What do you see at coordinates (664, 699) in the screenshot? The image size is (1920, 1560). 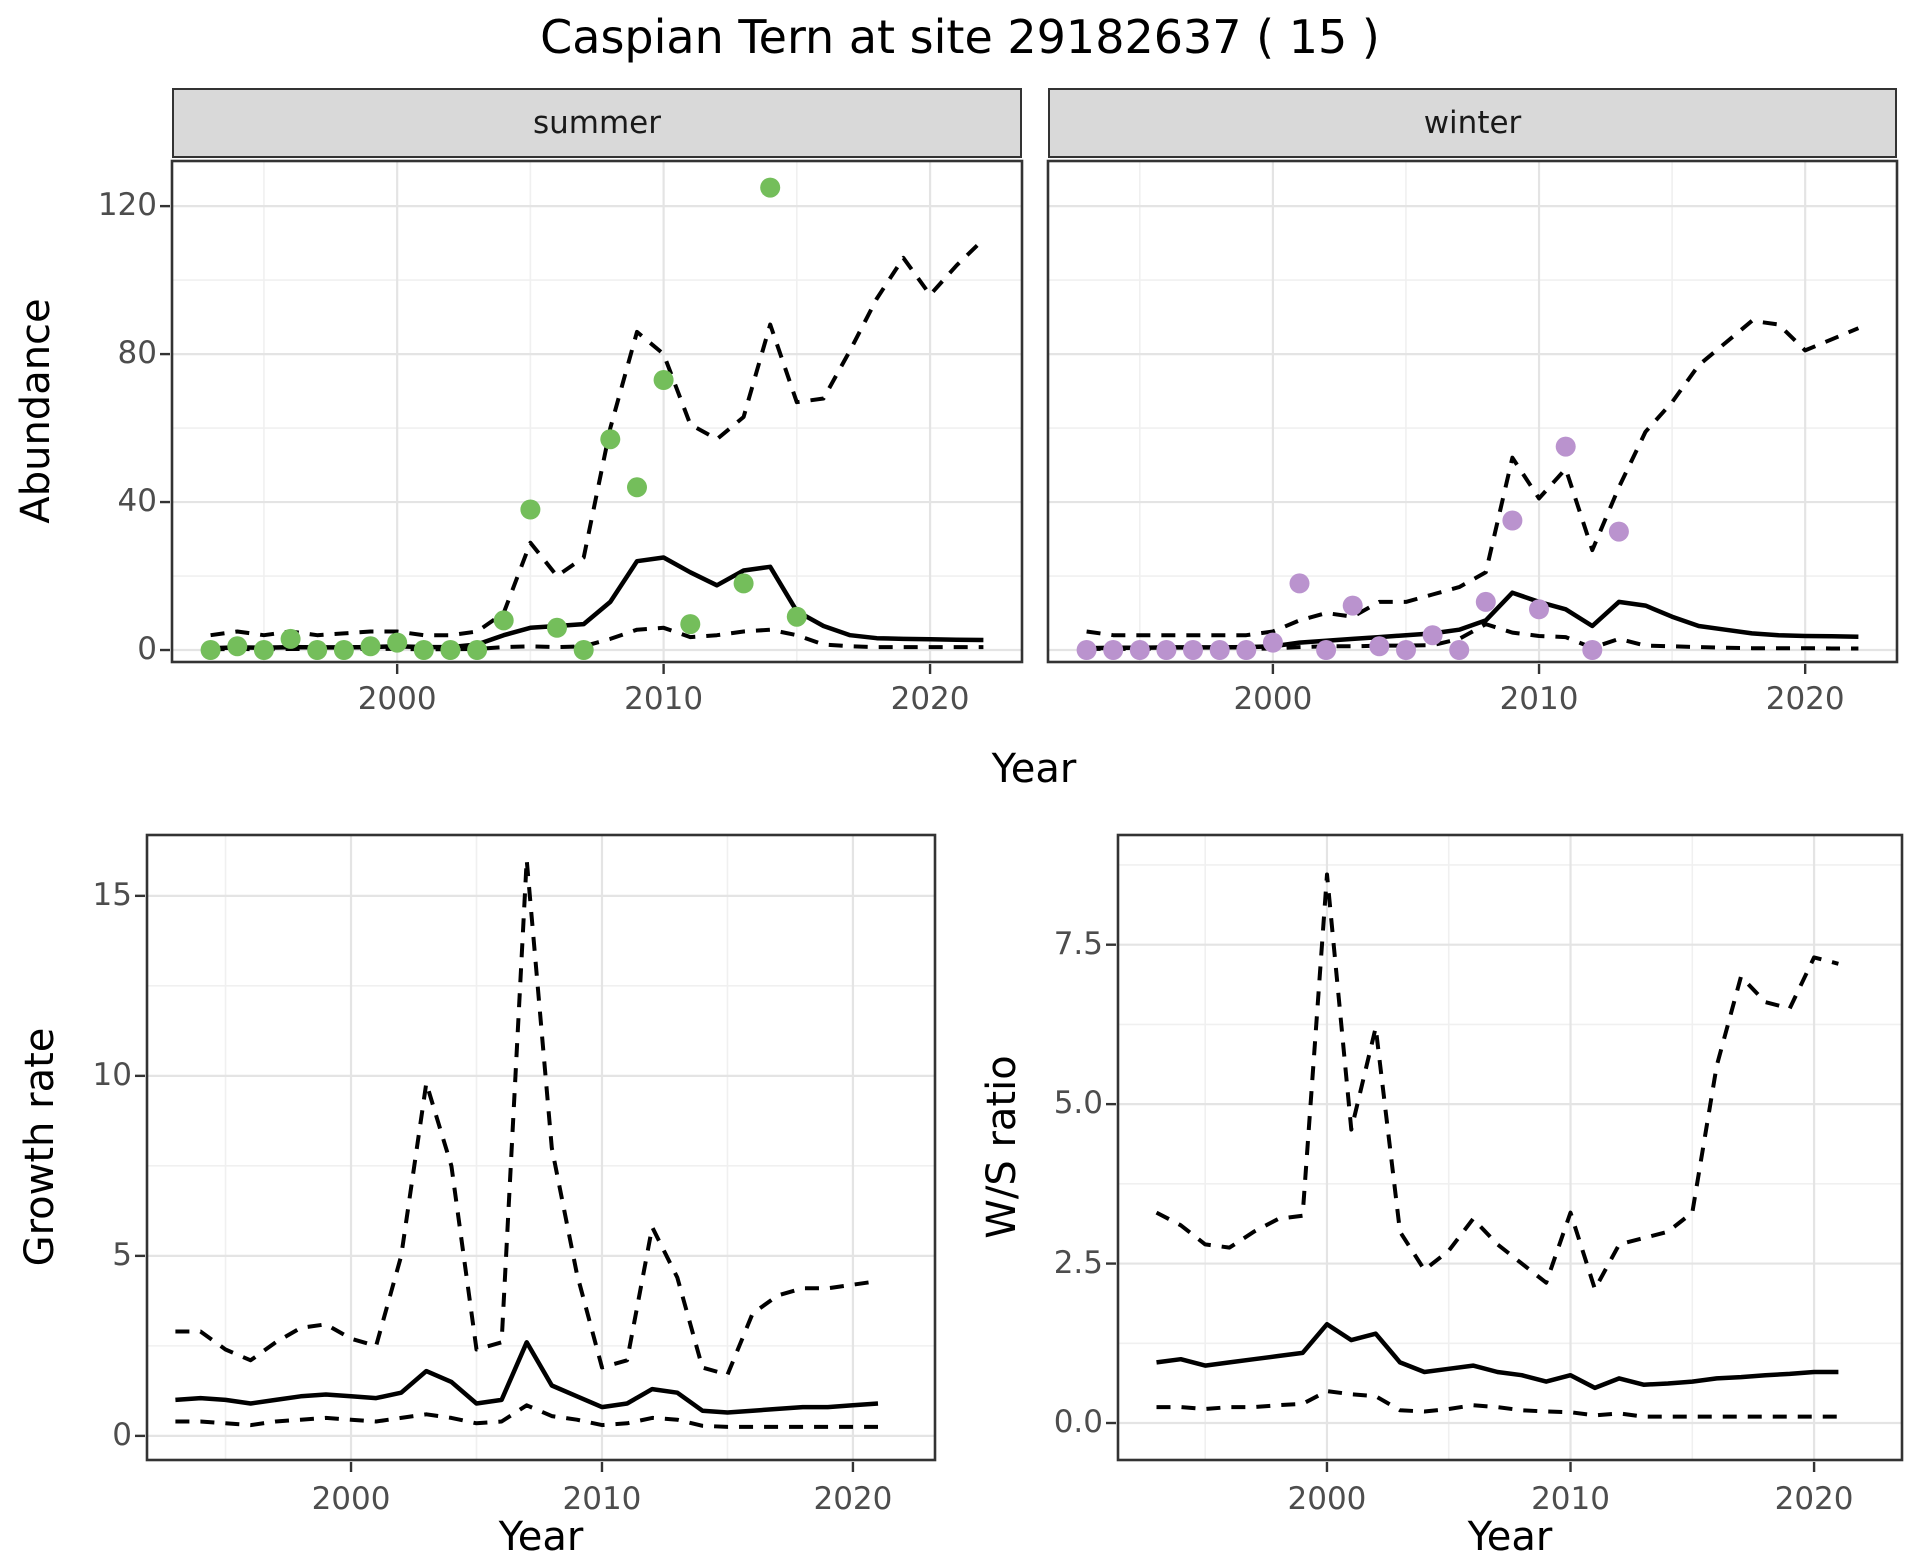 I see `abundance-summer-x-tick-label: 2010` at bounding box center [664, 699].